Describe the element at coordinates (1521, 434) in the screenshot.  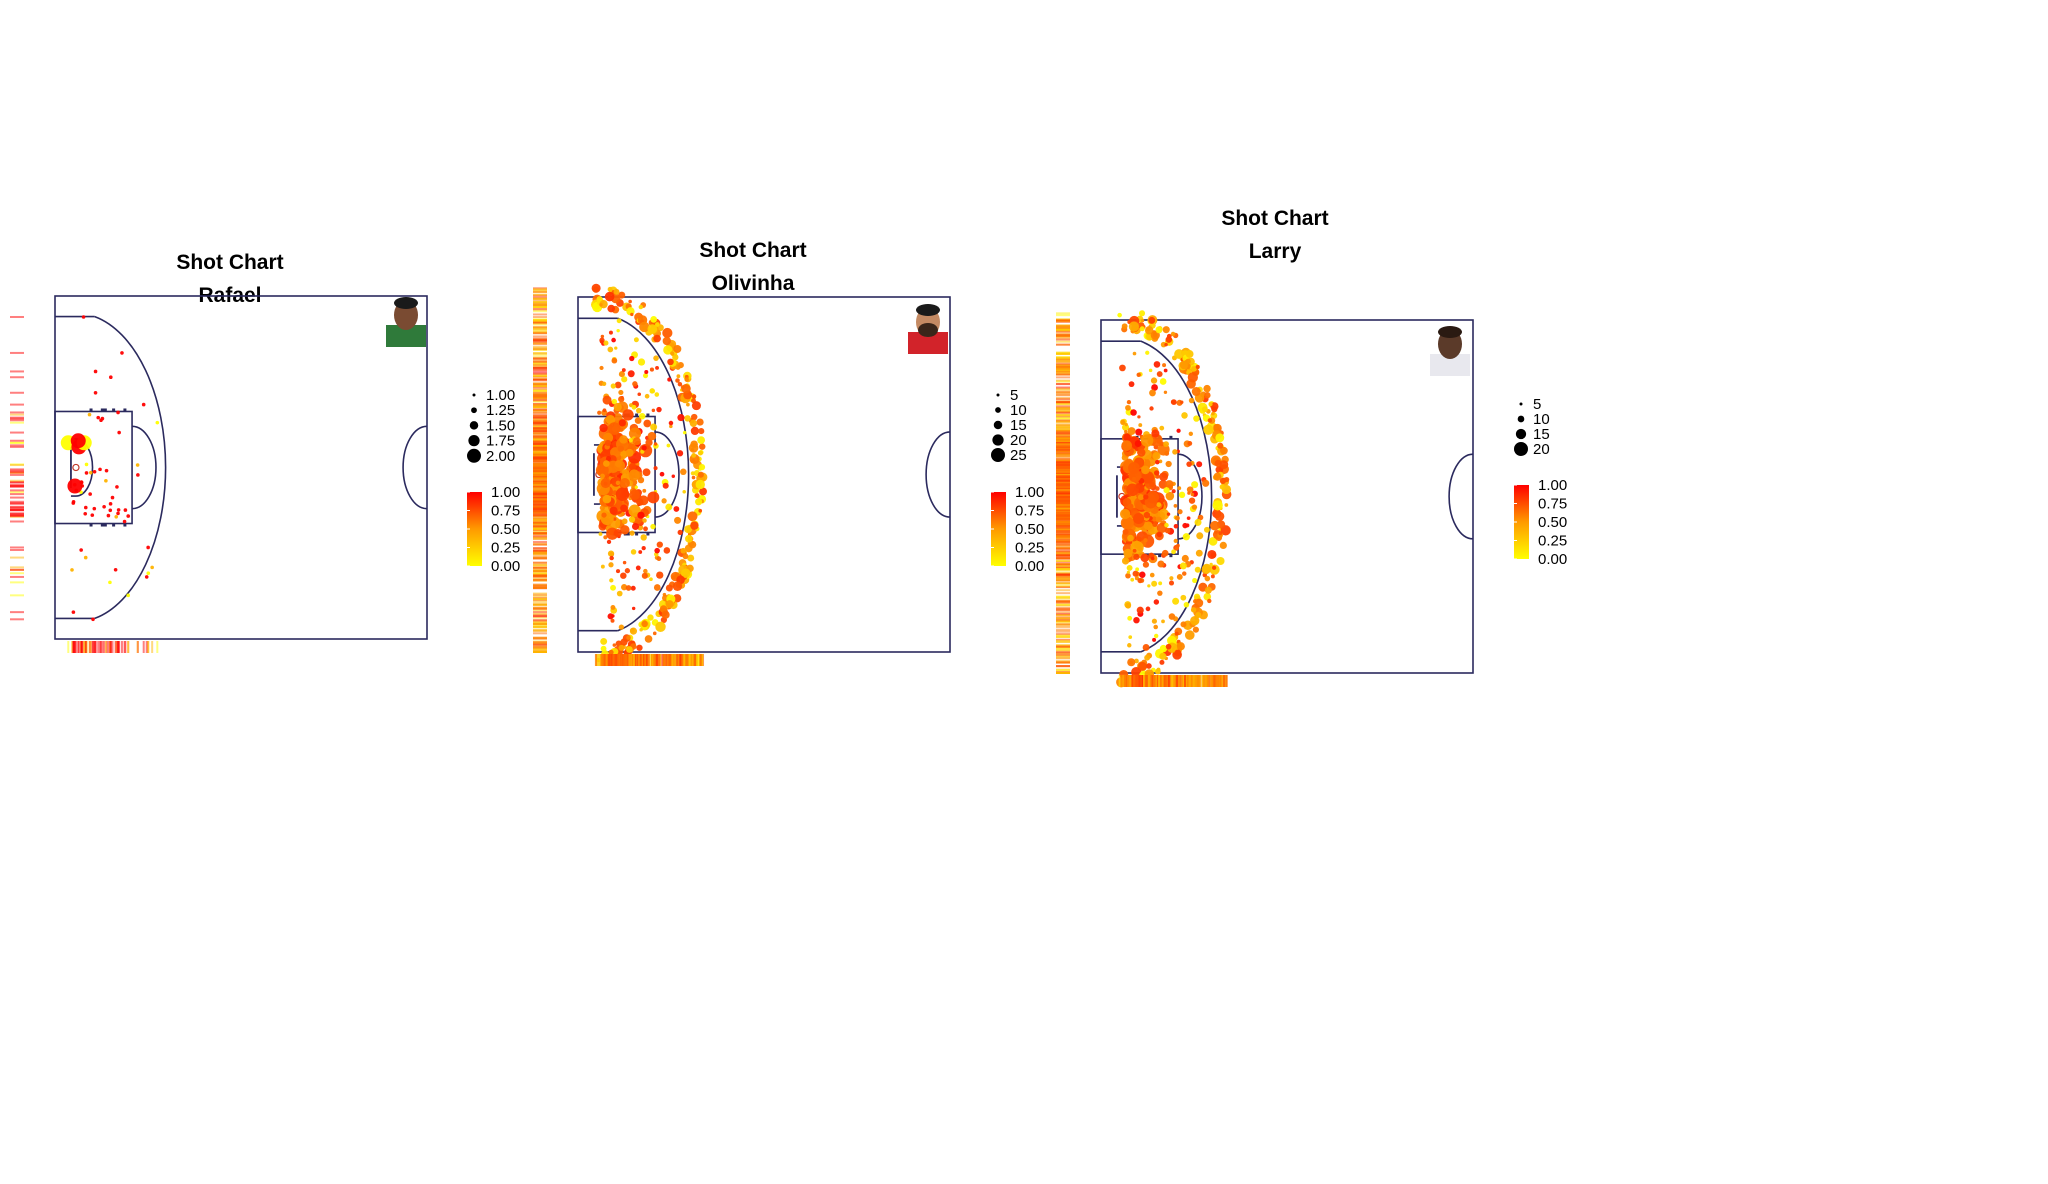
I see `size-legend-dot` at that location.